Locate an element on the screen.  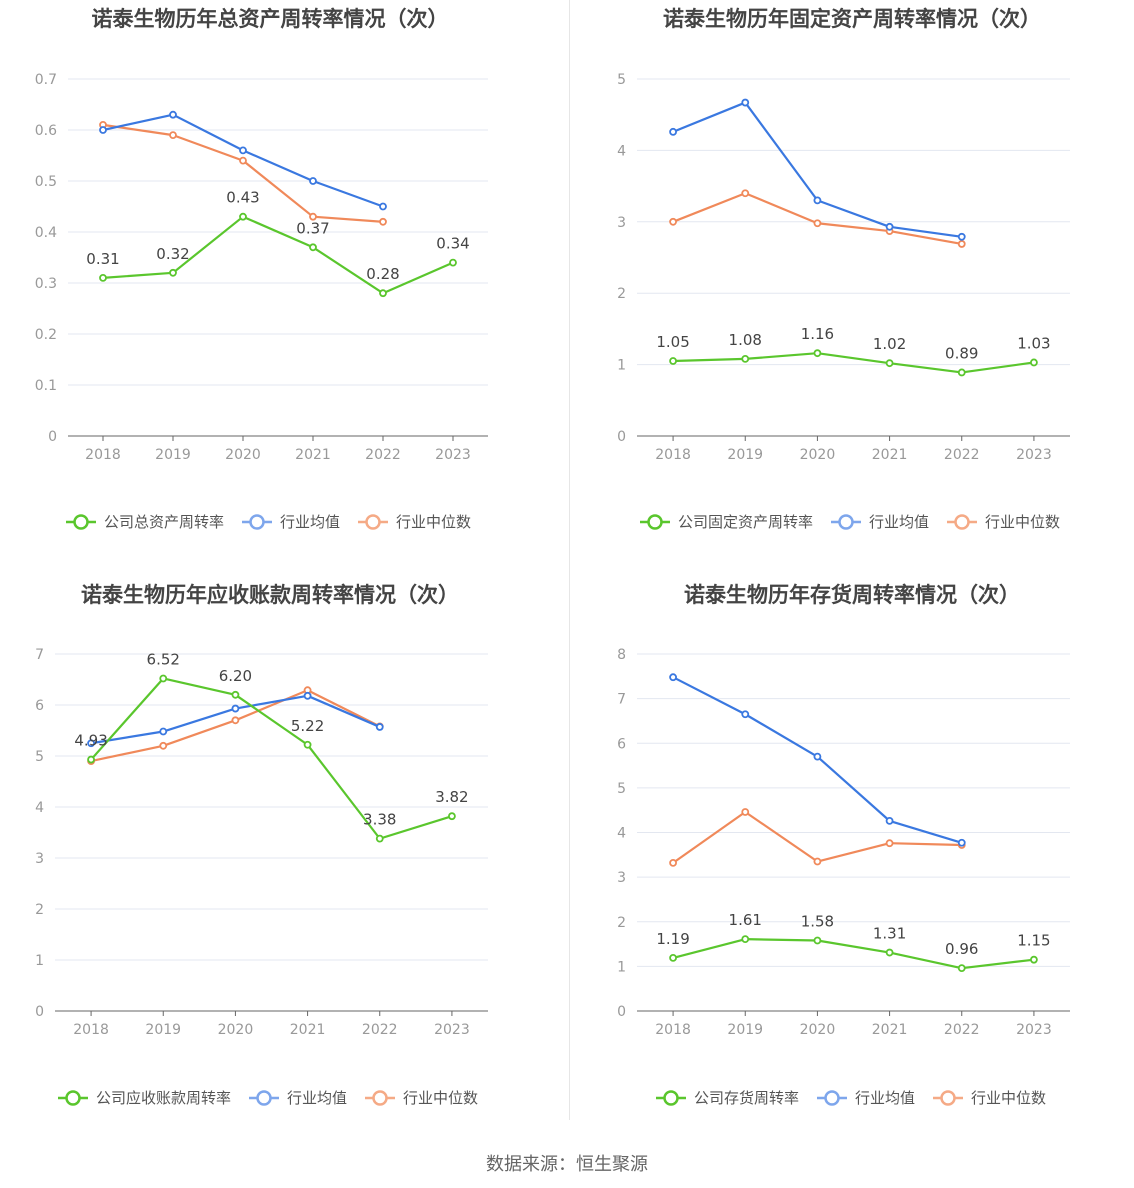
series-company: 4.93 6.52 6.20 5.22 3.38 3.82 is located at coordinates (271, 746).